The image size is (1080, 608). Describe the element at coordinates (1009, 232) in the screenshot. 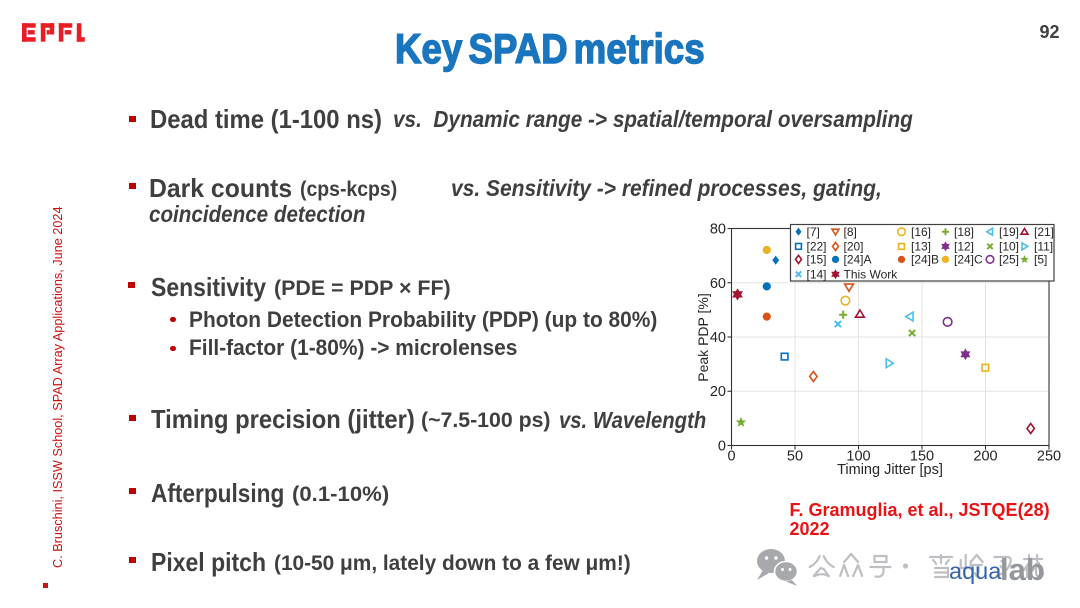

I see `svg-text: [19]` at that location.